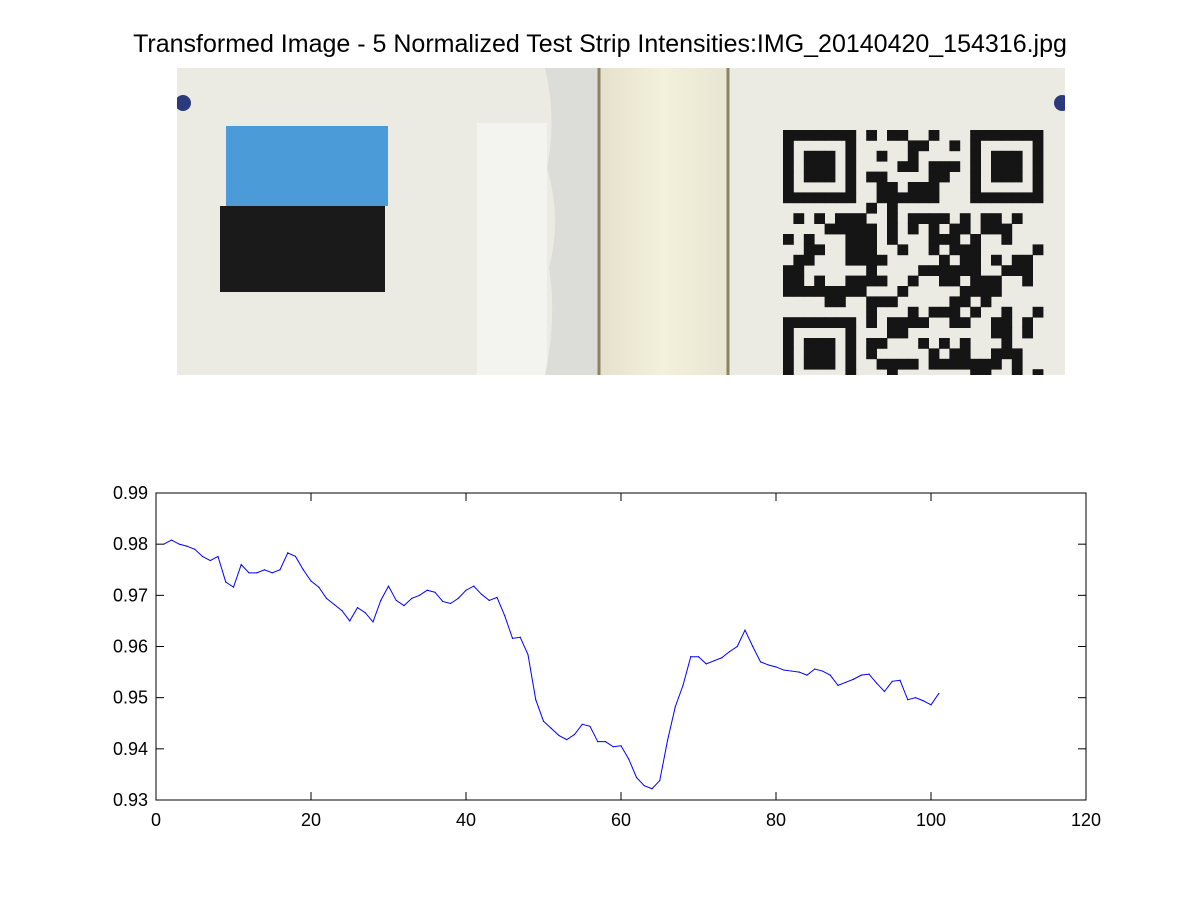  Describe the element at coordinates (184, 103) in the screenshot. I see `photo-left-marker-dot` at that location.